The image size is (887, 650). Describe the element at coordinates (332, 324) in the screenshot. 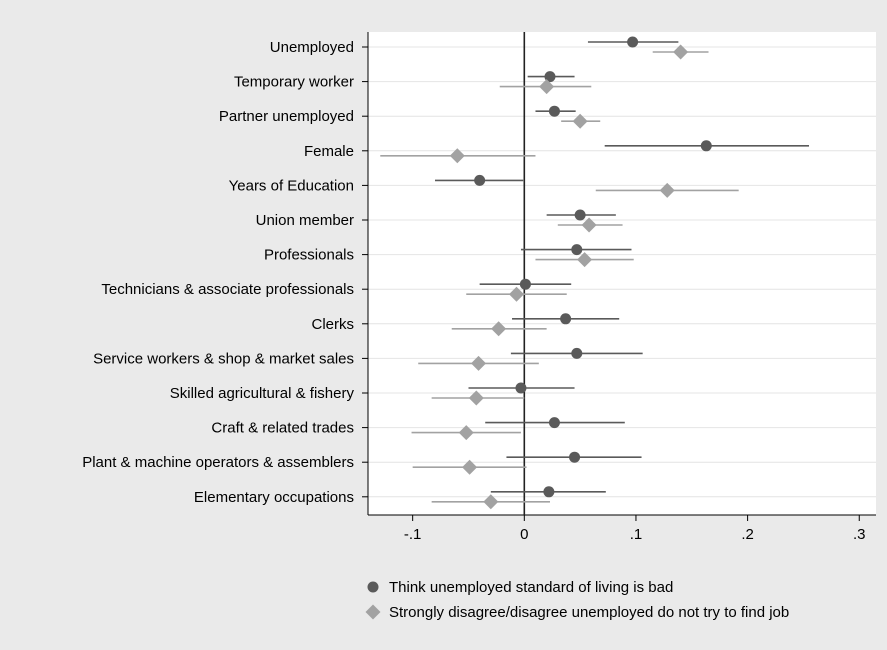

I see `y-tick-label: Clerks` at that location.